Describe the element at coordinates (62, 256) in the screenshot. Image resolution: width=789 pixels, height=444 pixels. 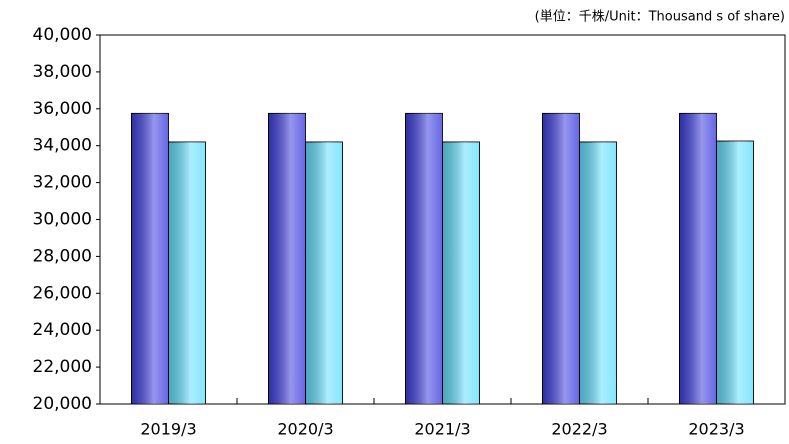
I see `y-tick-label: 28,000` at that location.